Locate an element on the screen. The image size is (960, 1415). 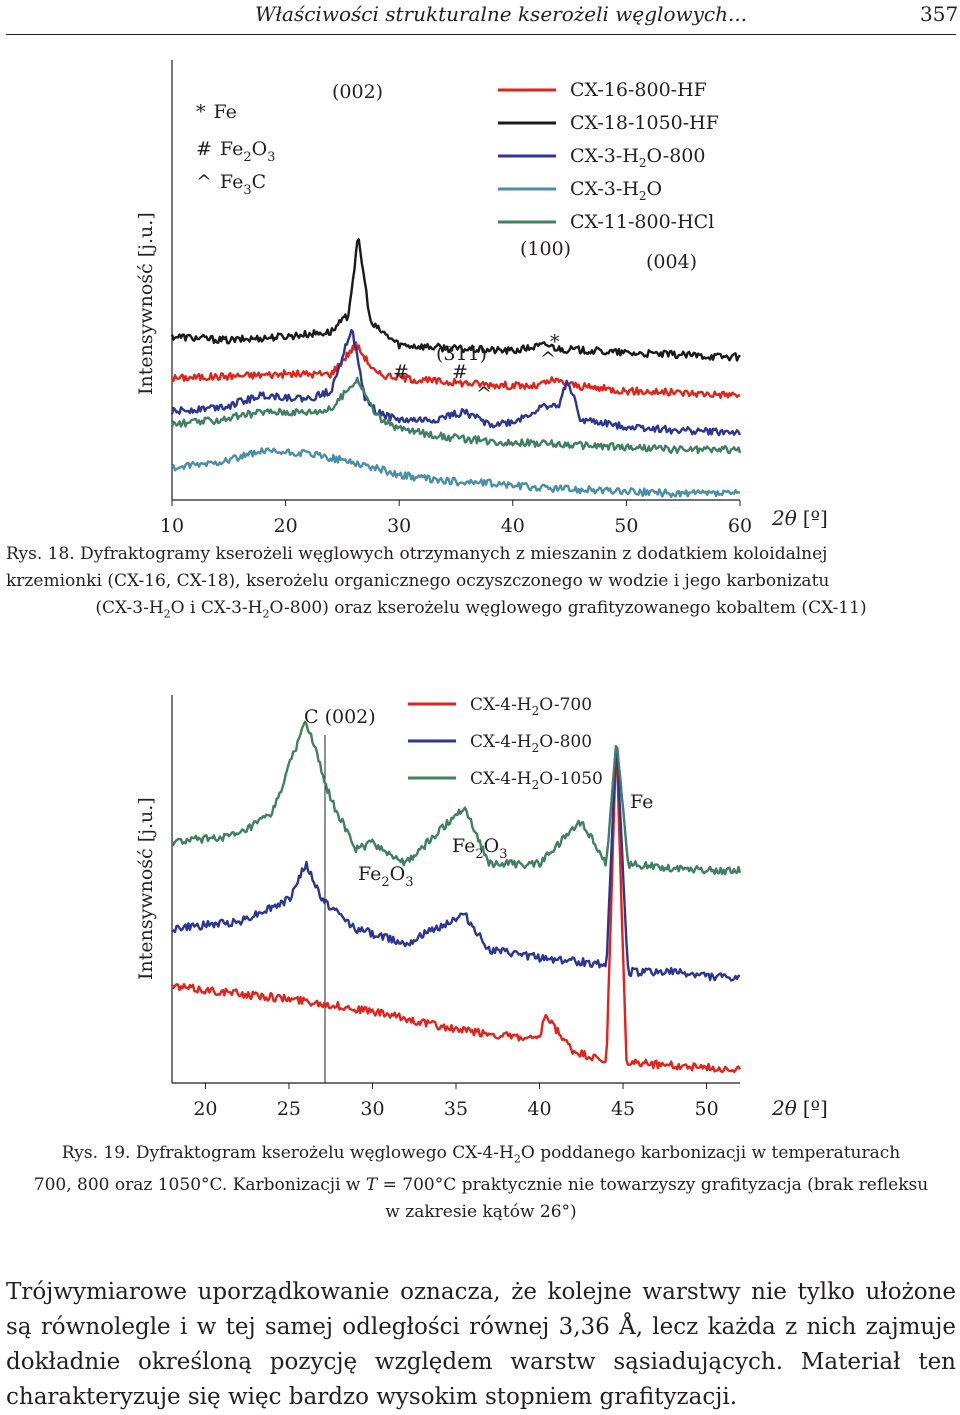
phase-fe2o3-hash: # Fe2O3 is located at coordinates (235, 151).